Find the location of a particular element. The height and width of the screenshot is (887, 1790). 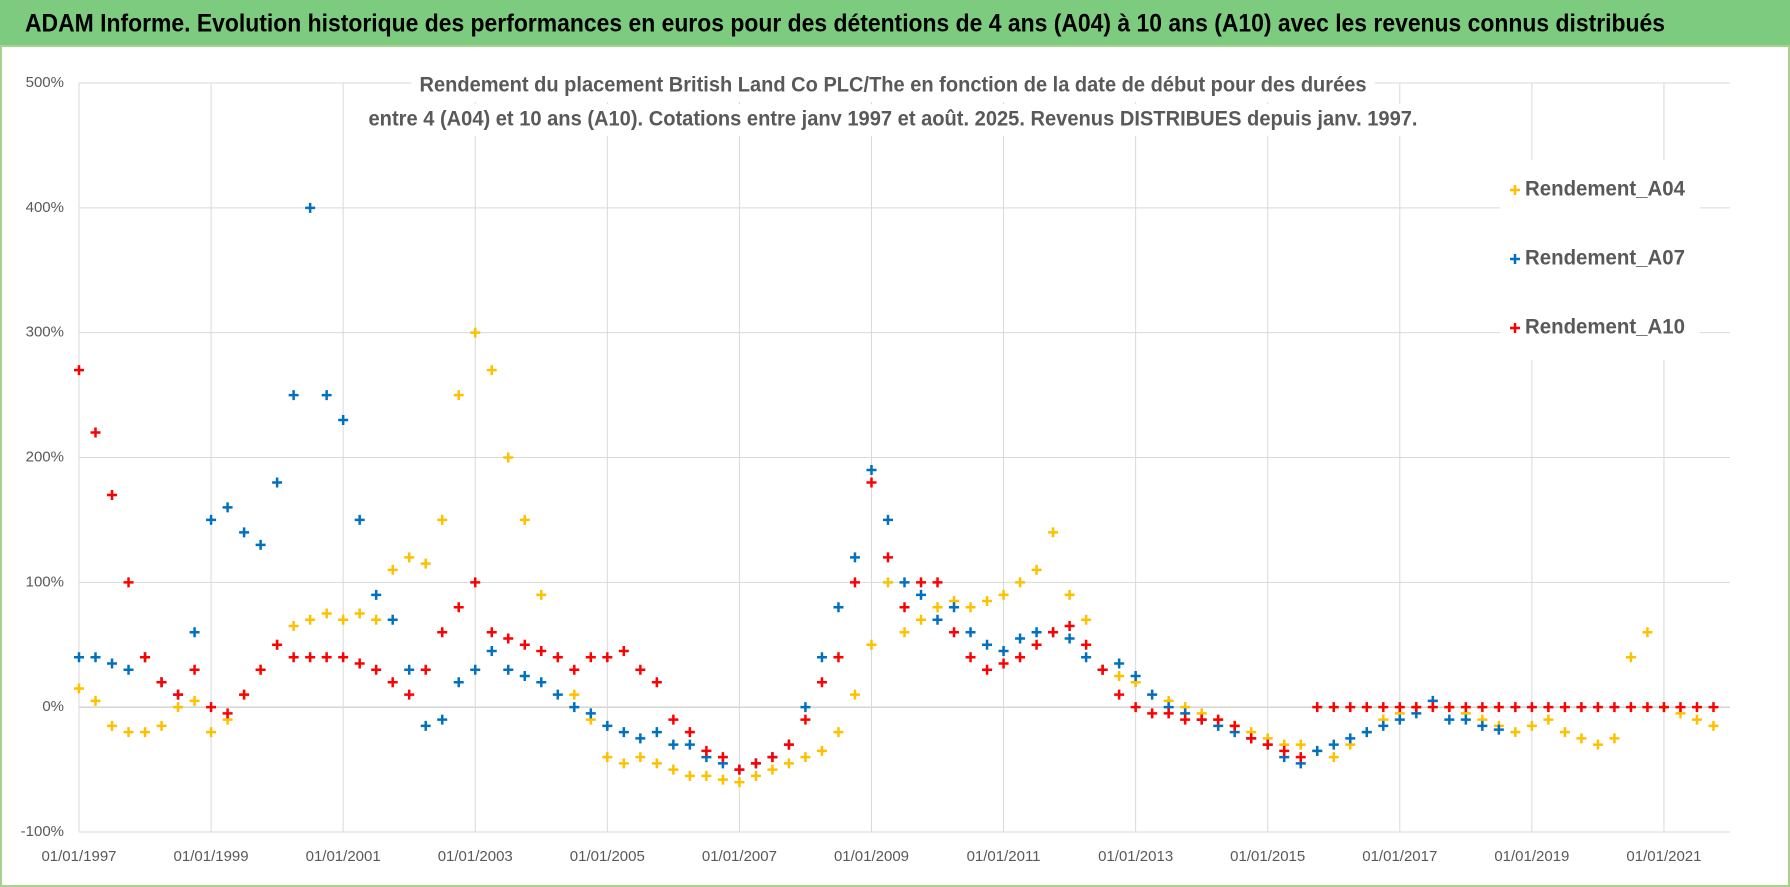

y-tick-label: 100% is located at coordinates (45, 581).